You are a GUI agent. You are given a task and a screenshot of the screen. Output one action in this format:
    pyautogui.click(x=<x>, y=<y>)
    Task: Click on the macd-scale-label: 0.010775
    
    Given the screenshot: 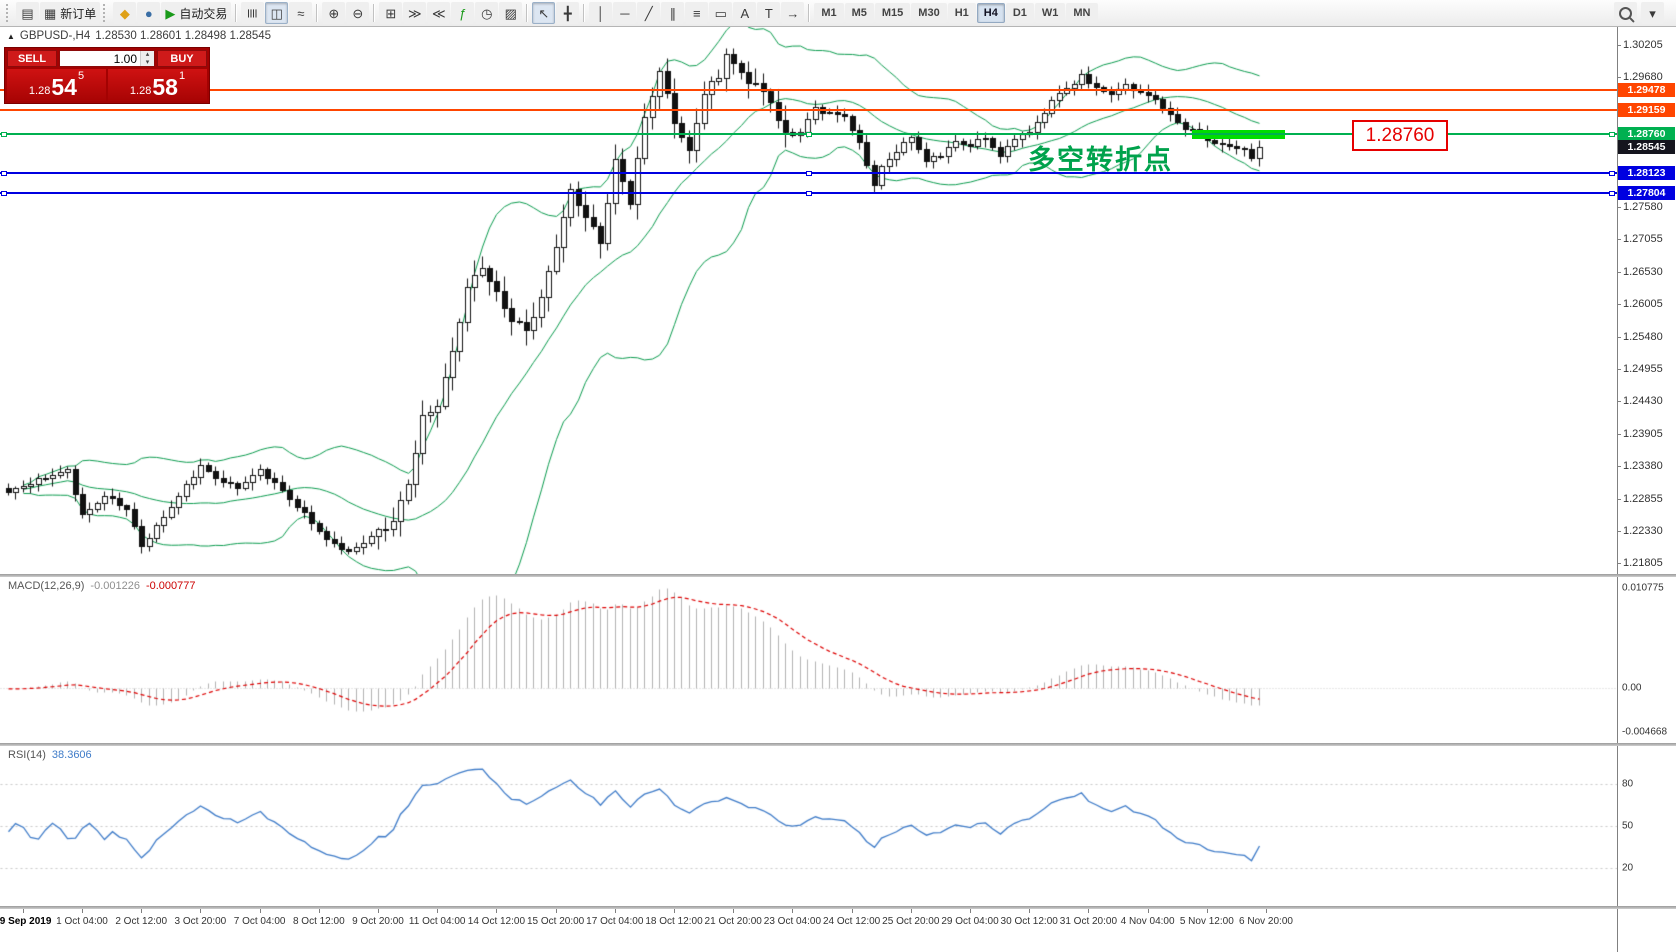 What is the action you would take?
    pyautogui.click(x=1643, y=588)
    